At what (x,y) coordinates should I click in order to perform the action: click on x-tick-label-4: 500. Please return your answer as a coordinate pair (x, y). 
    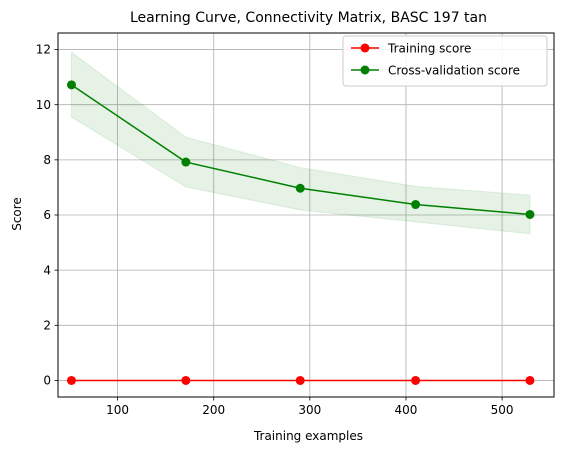
    Looking at the image, I should click on (502, 410).